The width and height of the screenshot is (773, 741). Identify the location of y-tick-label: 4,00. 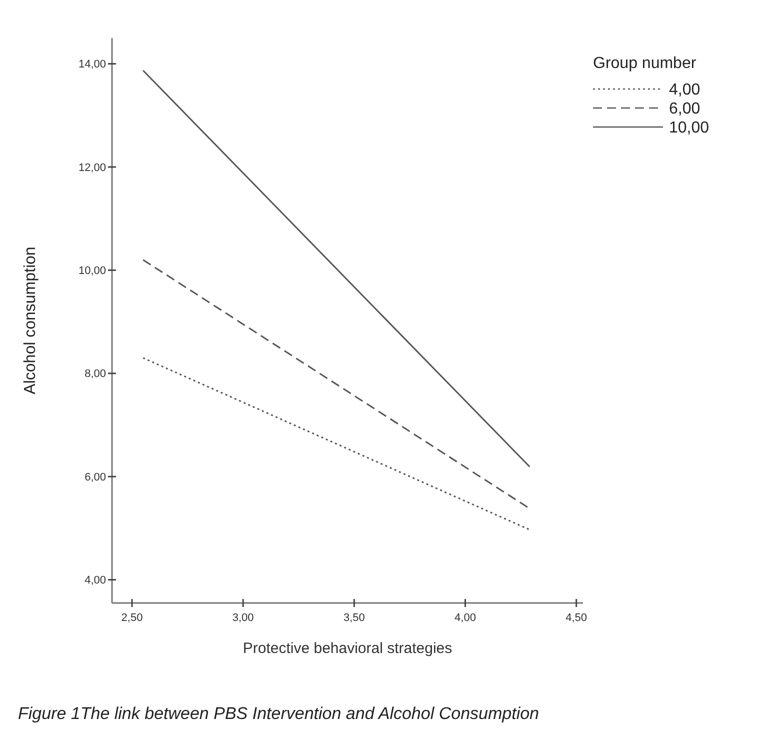
(95, 580).